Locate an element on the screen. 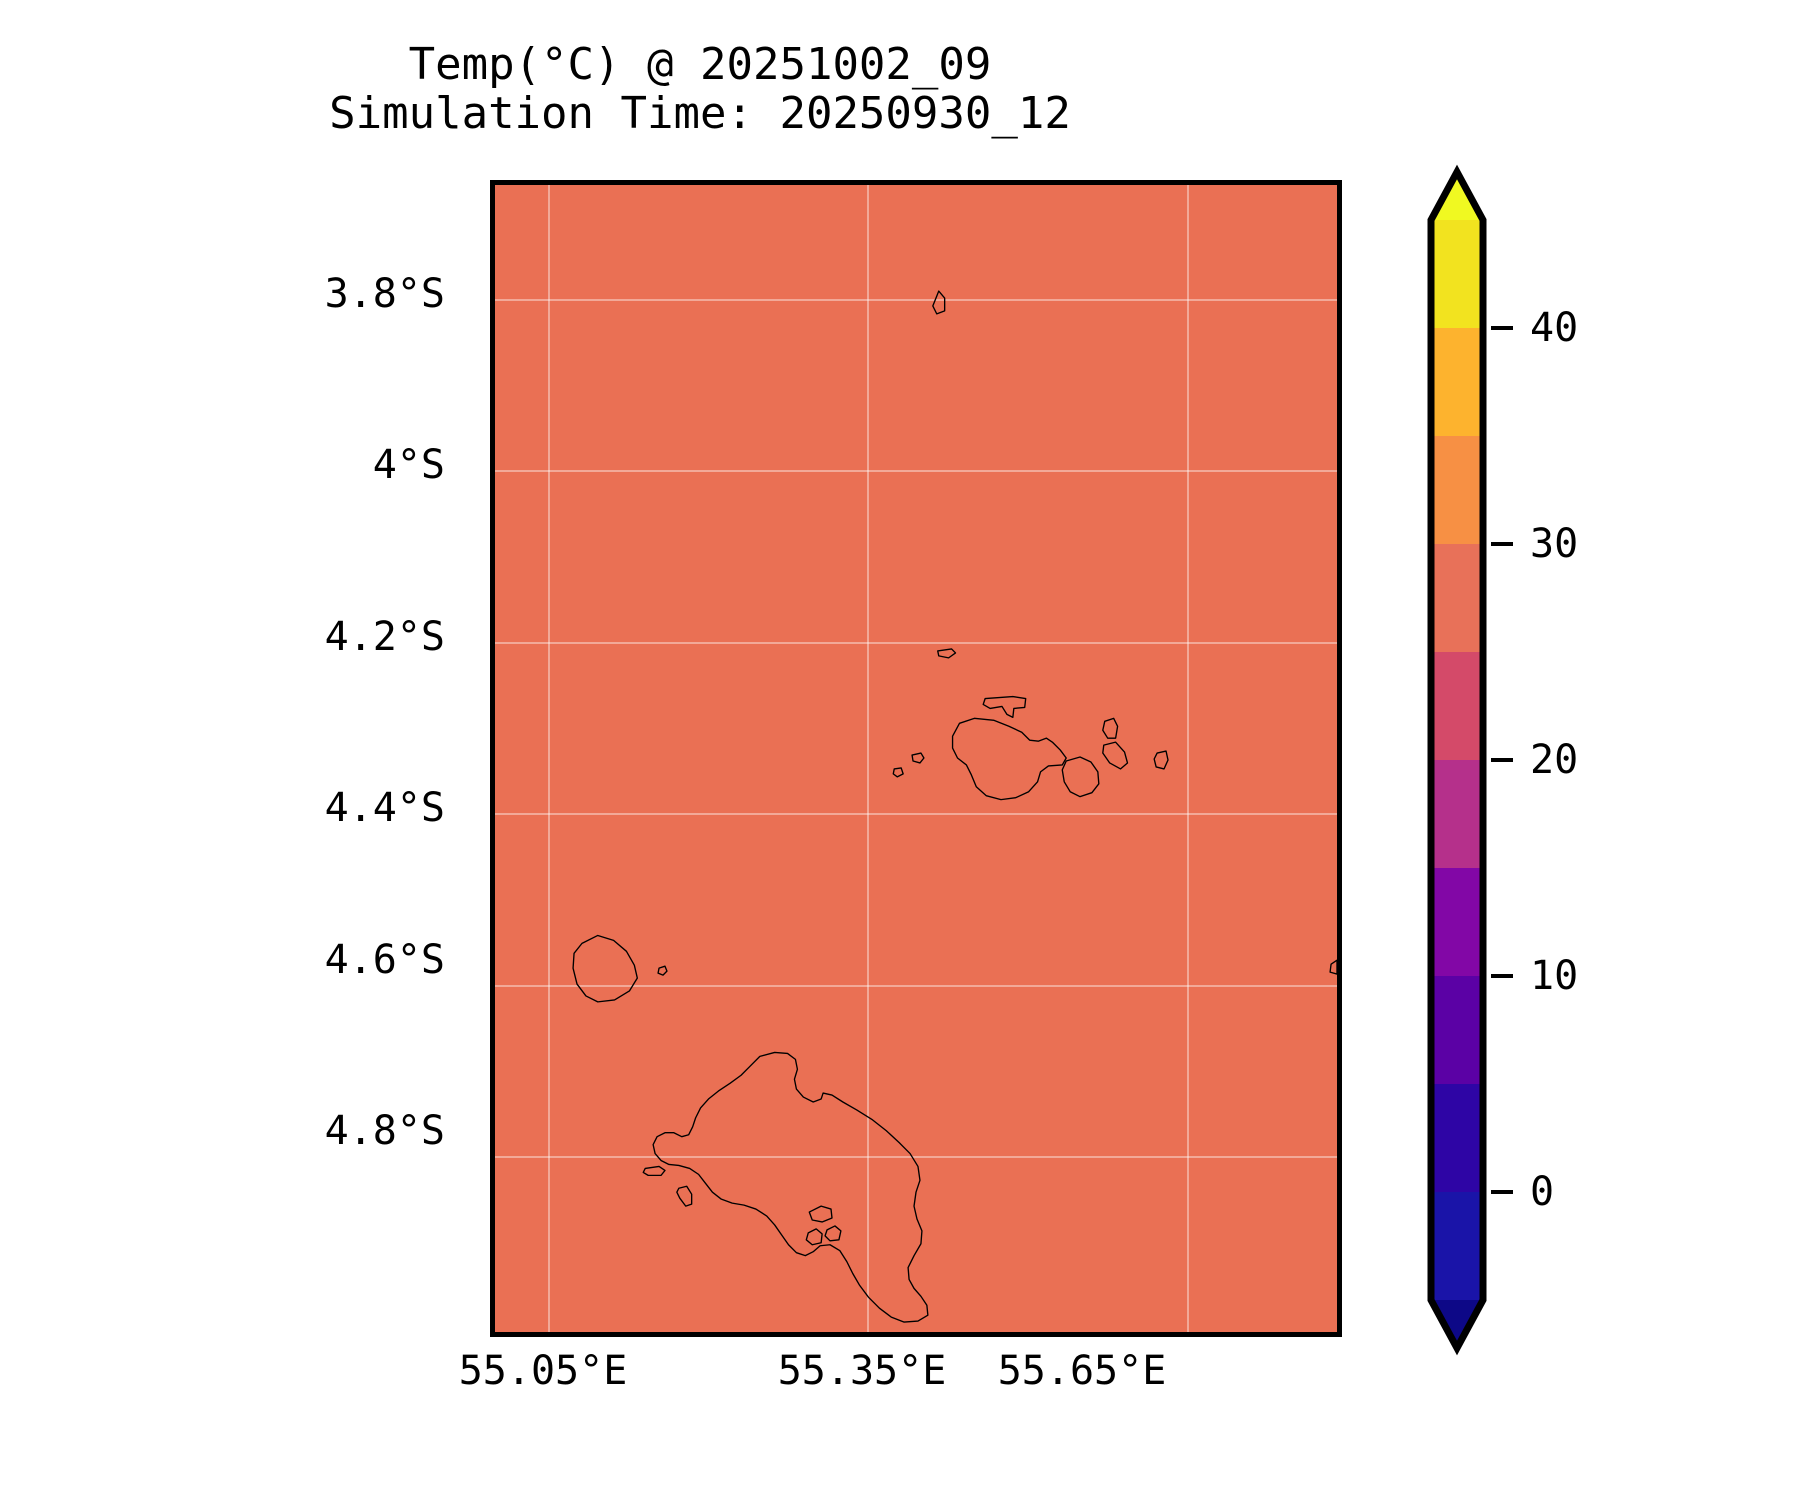 This screenshot has height=1500, width=1800. coastline-la-digue is located at coordinates (1080, 777).